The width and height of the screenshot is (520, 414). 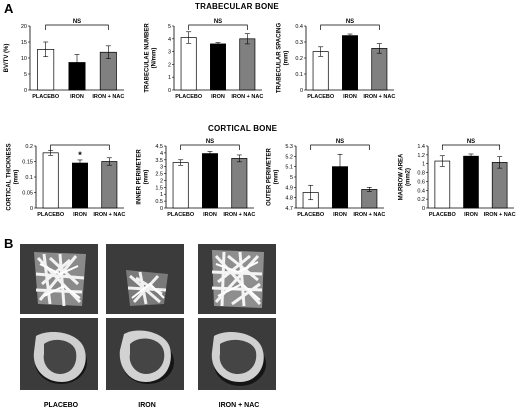 What do you see at coordinates (239, 405) in the screenshot?
I see `image-label-iron-nac: IRON + NAC` at bounding box center [239, 405].